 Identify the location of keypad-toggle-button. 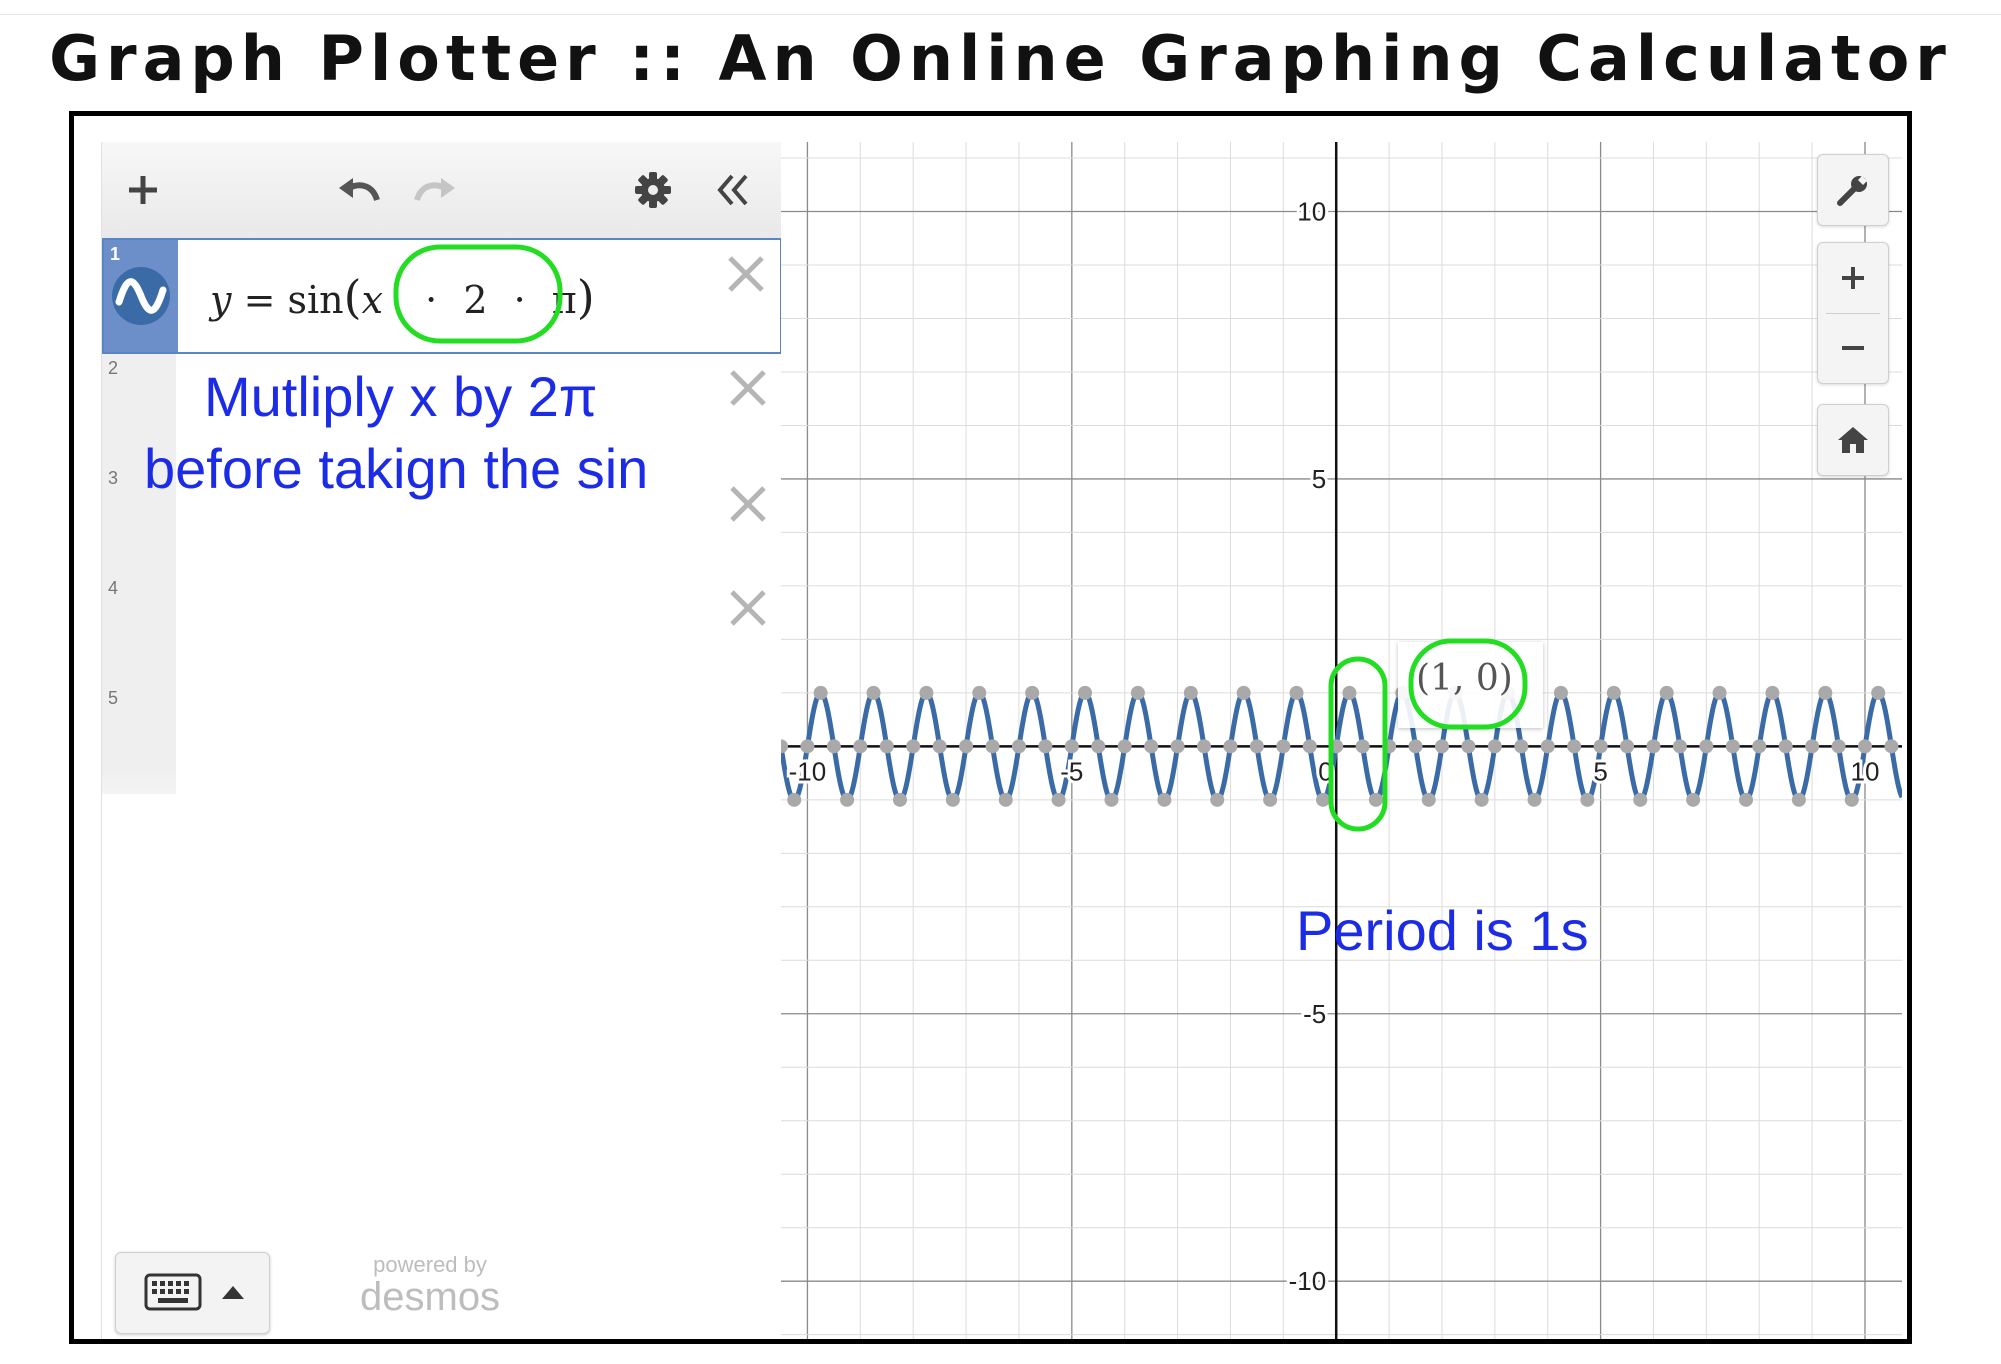
(192, 1293).